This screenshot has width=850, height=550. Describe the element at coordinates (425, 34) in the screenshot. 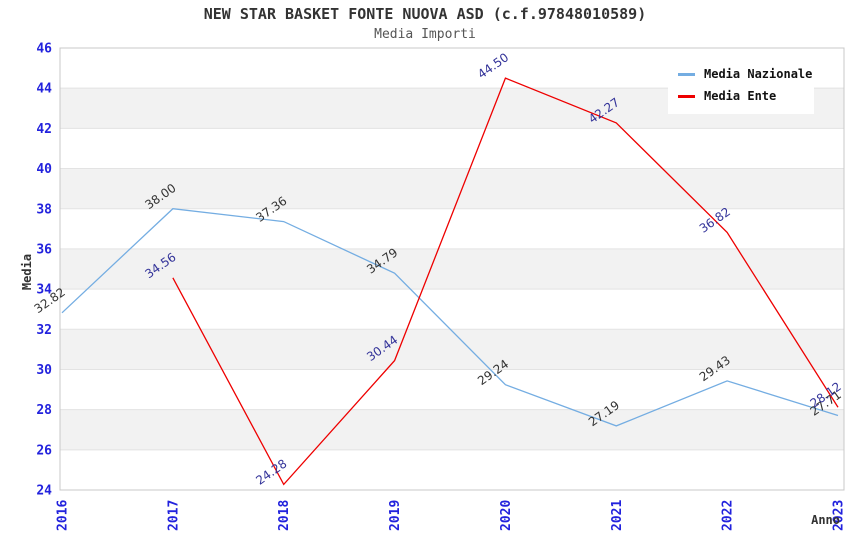

I see `chart-subtitle: Media Importi` at that location.